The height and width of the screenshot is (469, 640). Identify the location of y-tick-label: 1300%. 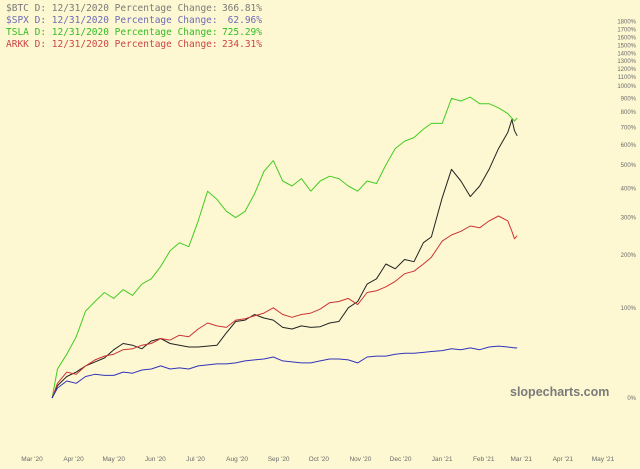
(626, 62).